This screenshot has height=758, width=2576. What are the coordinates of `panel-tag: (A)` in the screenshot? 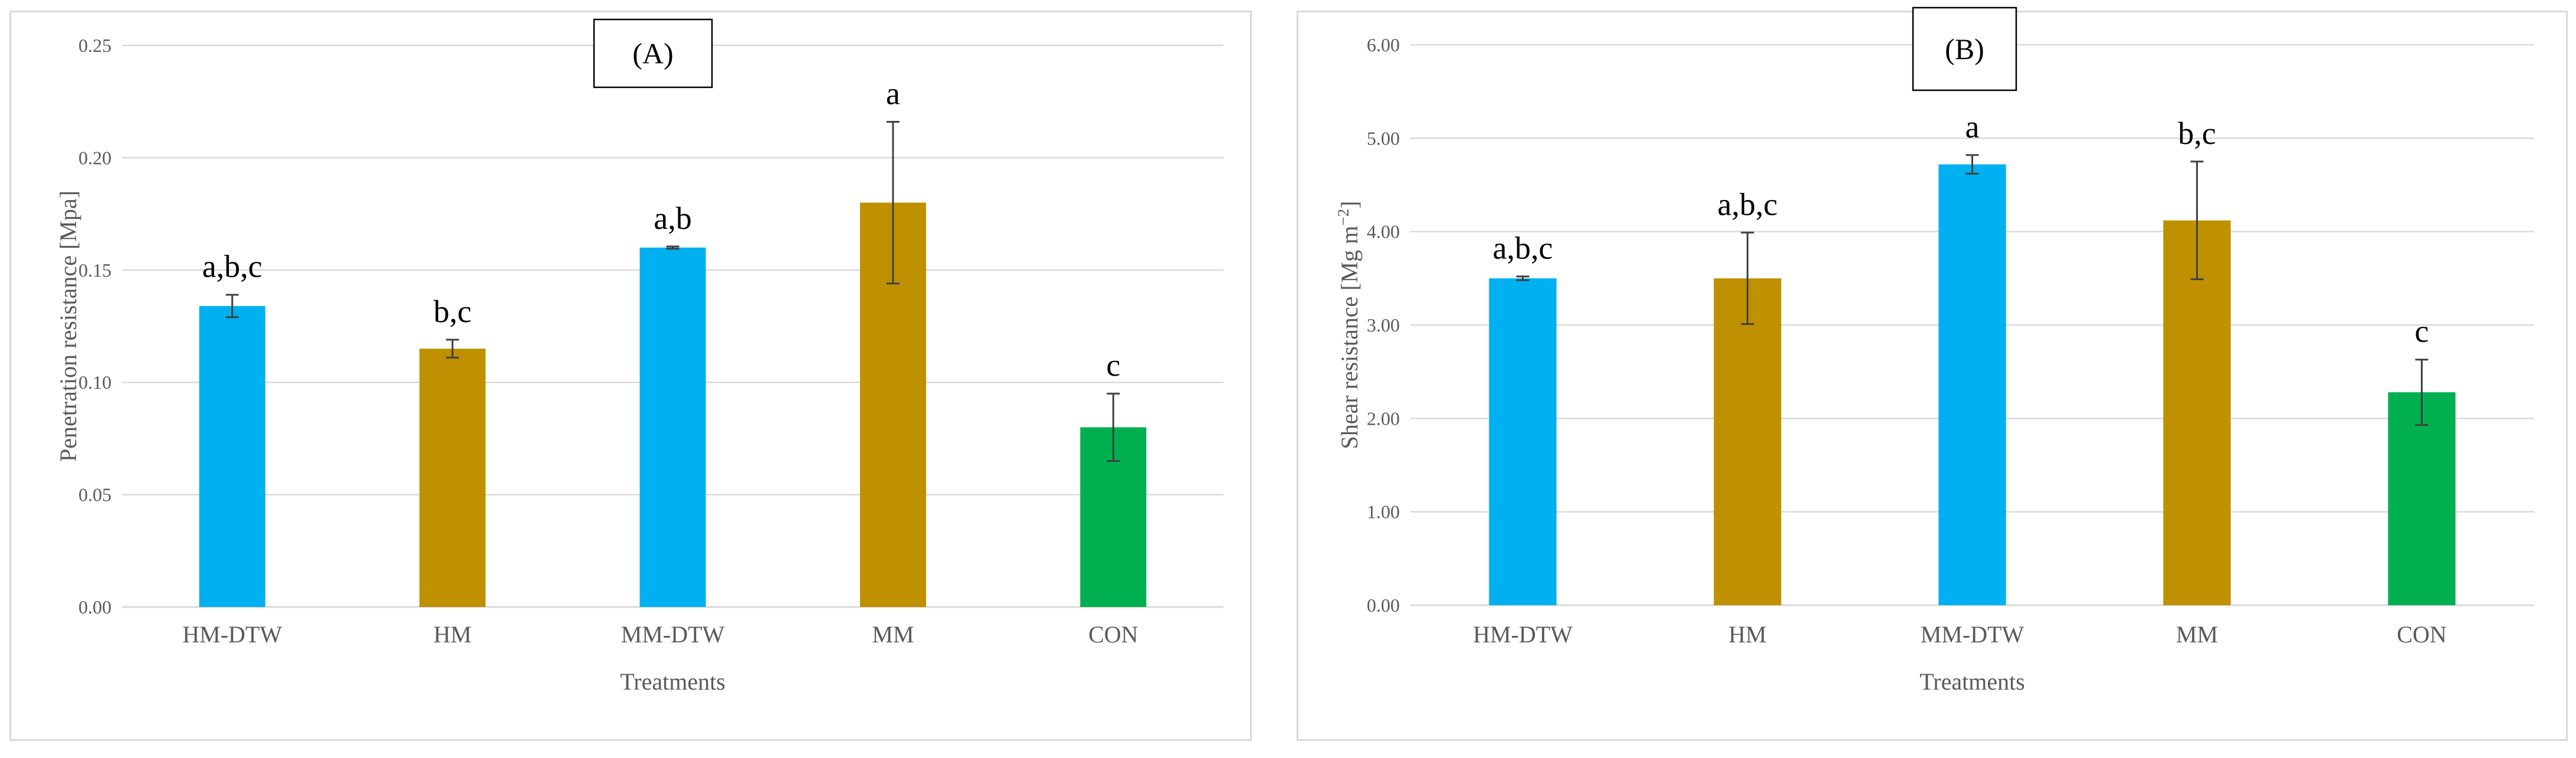 It's located at (652, 54).